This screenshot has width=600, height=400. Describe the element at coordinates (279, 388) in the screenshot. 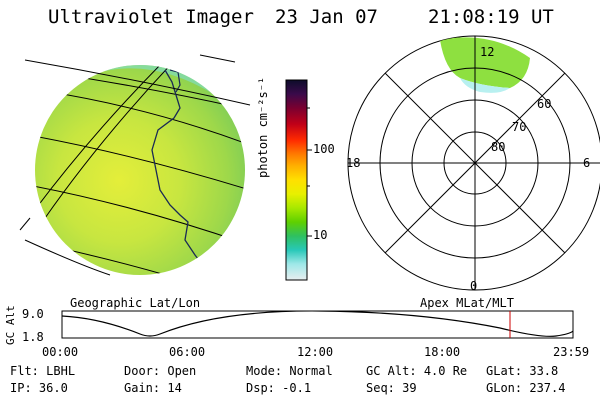

I see `info-dsp: Dsp: -0.1` at that location.